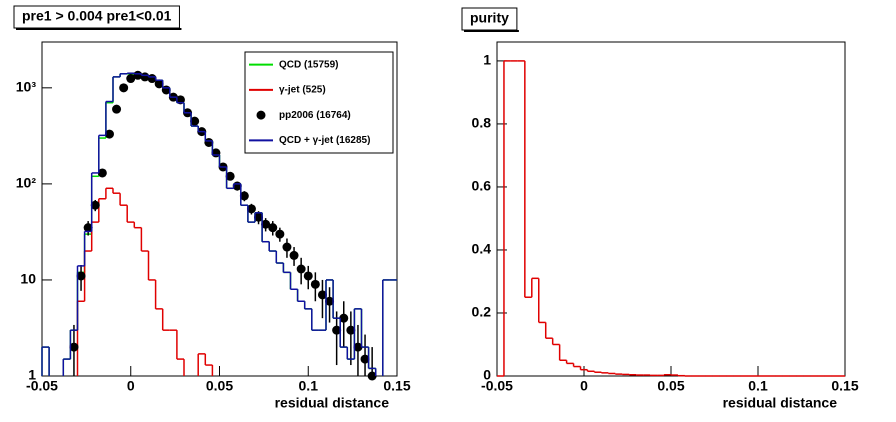  I want to click on legend-box, so click(319, 102).